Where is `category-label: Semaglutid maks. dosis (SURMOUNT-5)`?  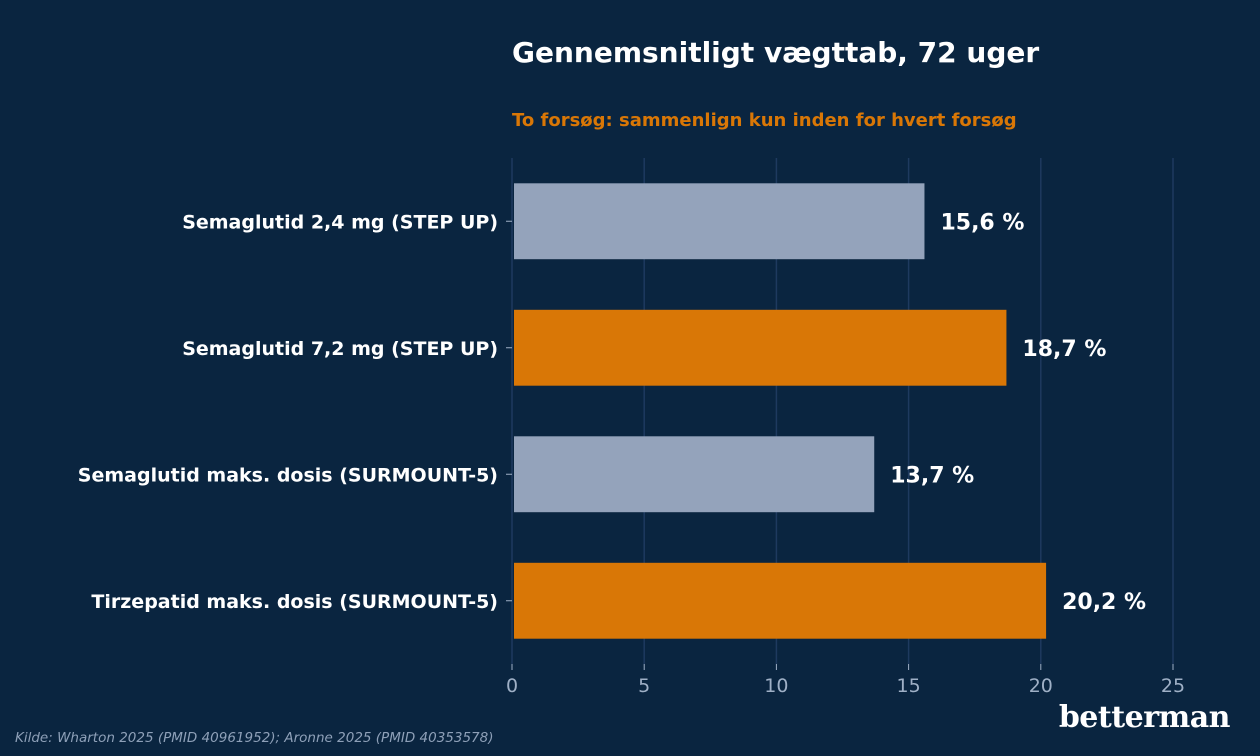
category-label: Semaglutid maks. dosis (SURMOUNT-5) is located at coordinates (288, 475).